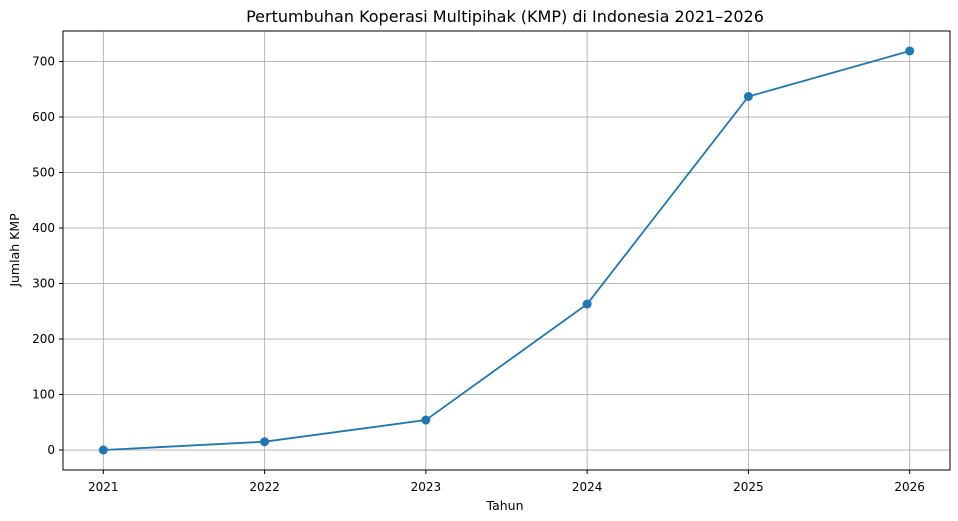 This screenshot has height=521, width=958. What do you see at coordinates (43, 117) in the screenshot?
I see `y-tick-label: 600` at bounding box center [43, 117].